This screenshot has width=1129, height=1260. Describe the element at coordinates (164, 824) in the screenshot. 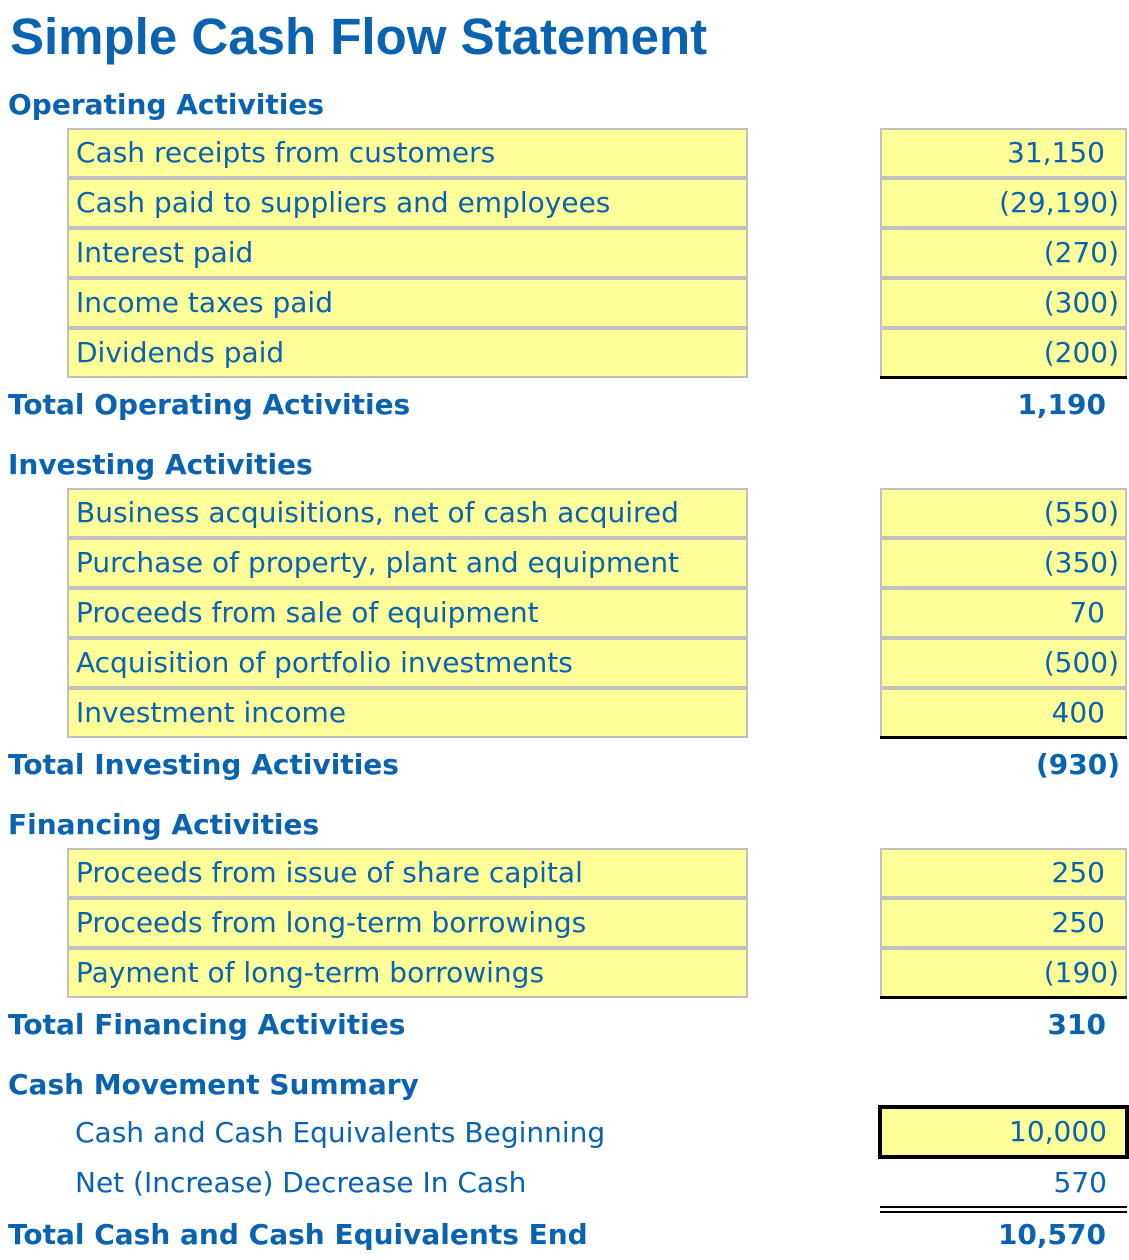

I see `financing-heading: Financing Activities` at that location.